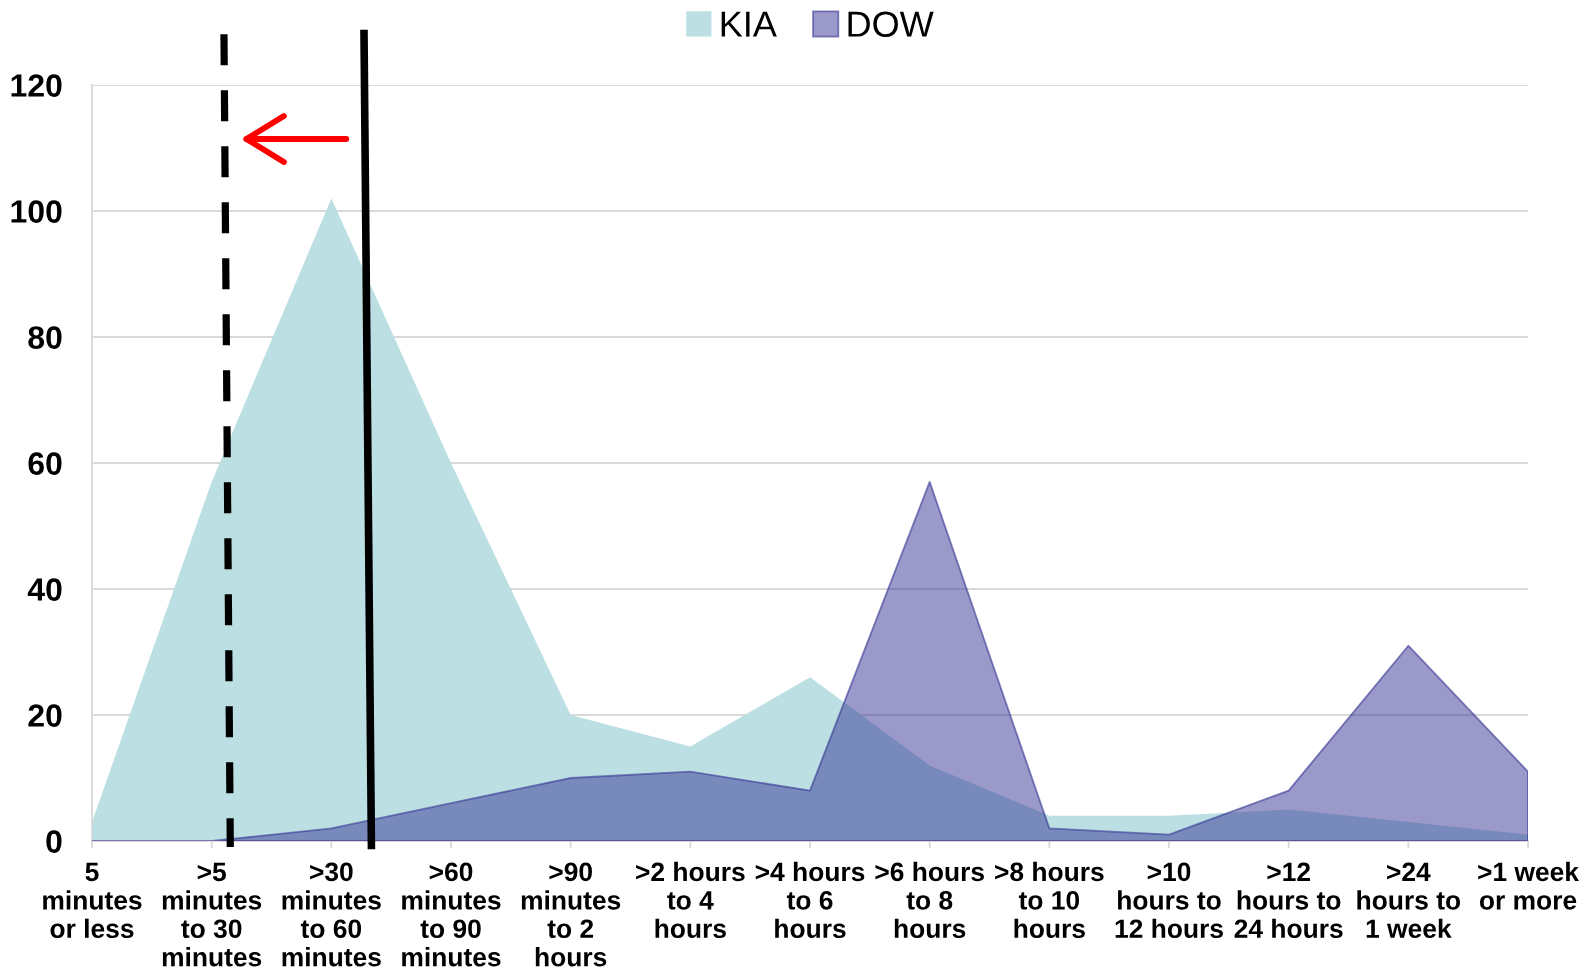 The width and height of the screenshot is (1587, 978). Describe the element at coordinates (1288, 900) in the screenshot. I see `x-tick-label: >12 hours to 24 hours` at that location.